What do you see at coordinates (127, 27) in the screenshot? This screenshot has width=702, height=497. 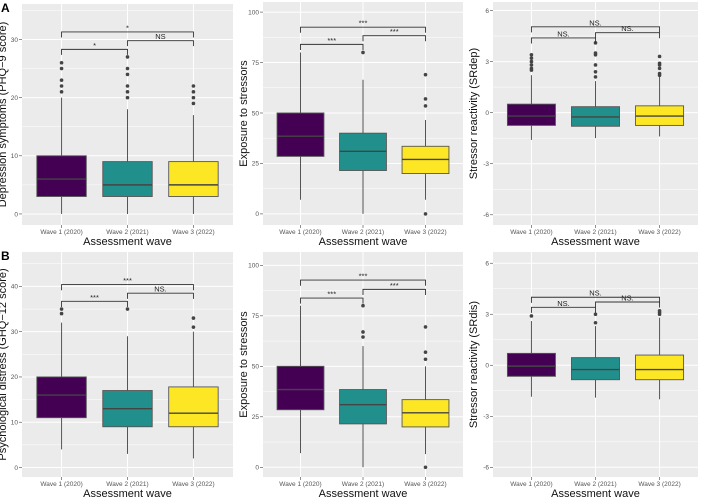 I see `significance-label: *` at bounding box center [127, 27].